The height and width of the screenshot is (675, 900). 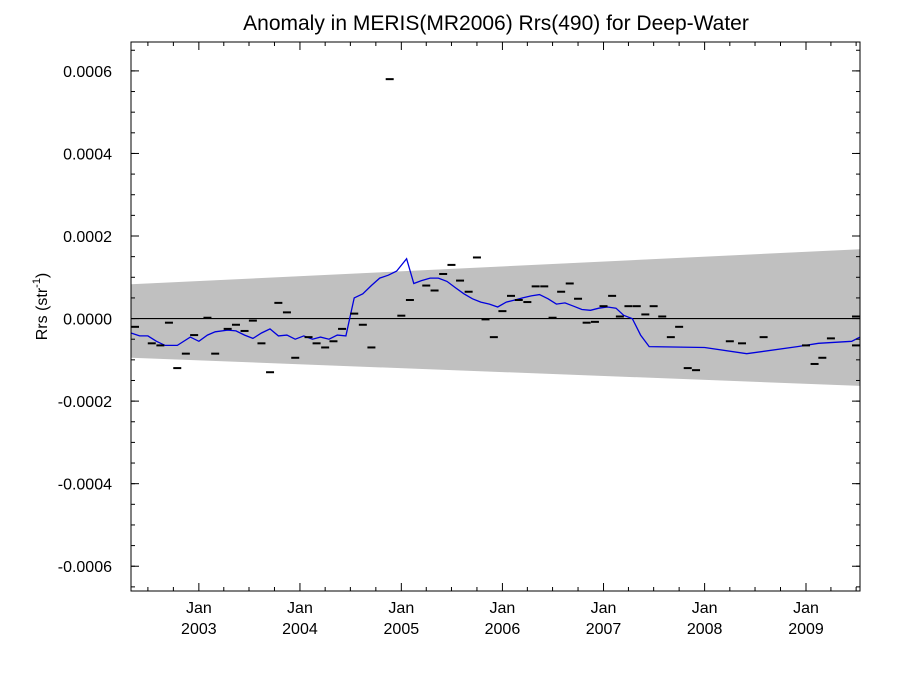 What do you see at coordinates (37, 283) in the screenshot?
I see `y-axis-label-superscript: -1` at bounding box center [37, 283].